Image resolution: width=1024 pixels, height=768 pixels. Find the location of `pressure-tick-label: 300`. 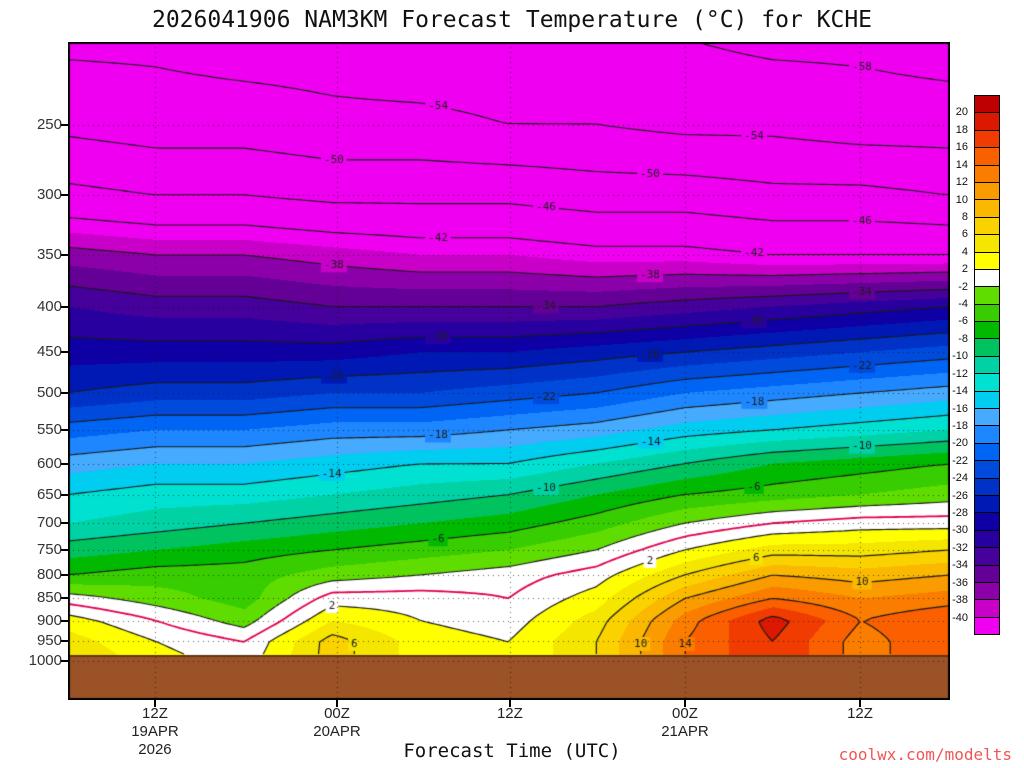

pressure-tick-label: 300 is located at coordinates (49, 195).